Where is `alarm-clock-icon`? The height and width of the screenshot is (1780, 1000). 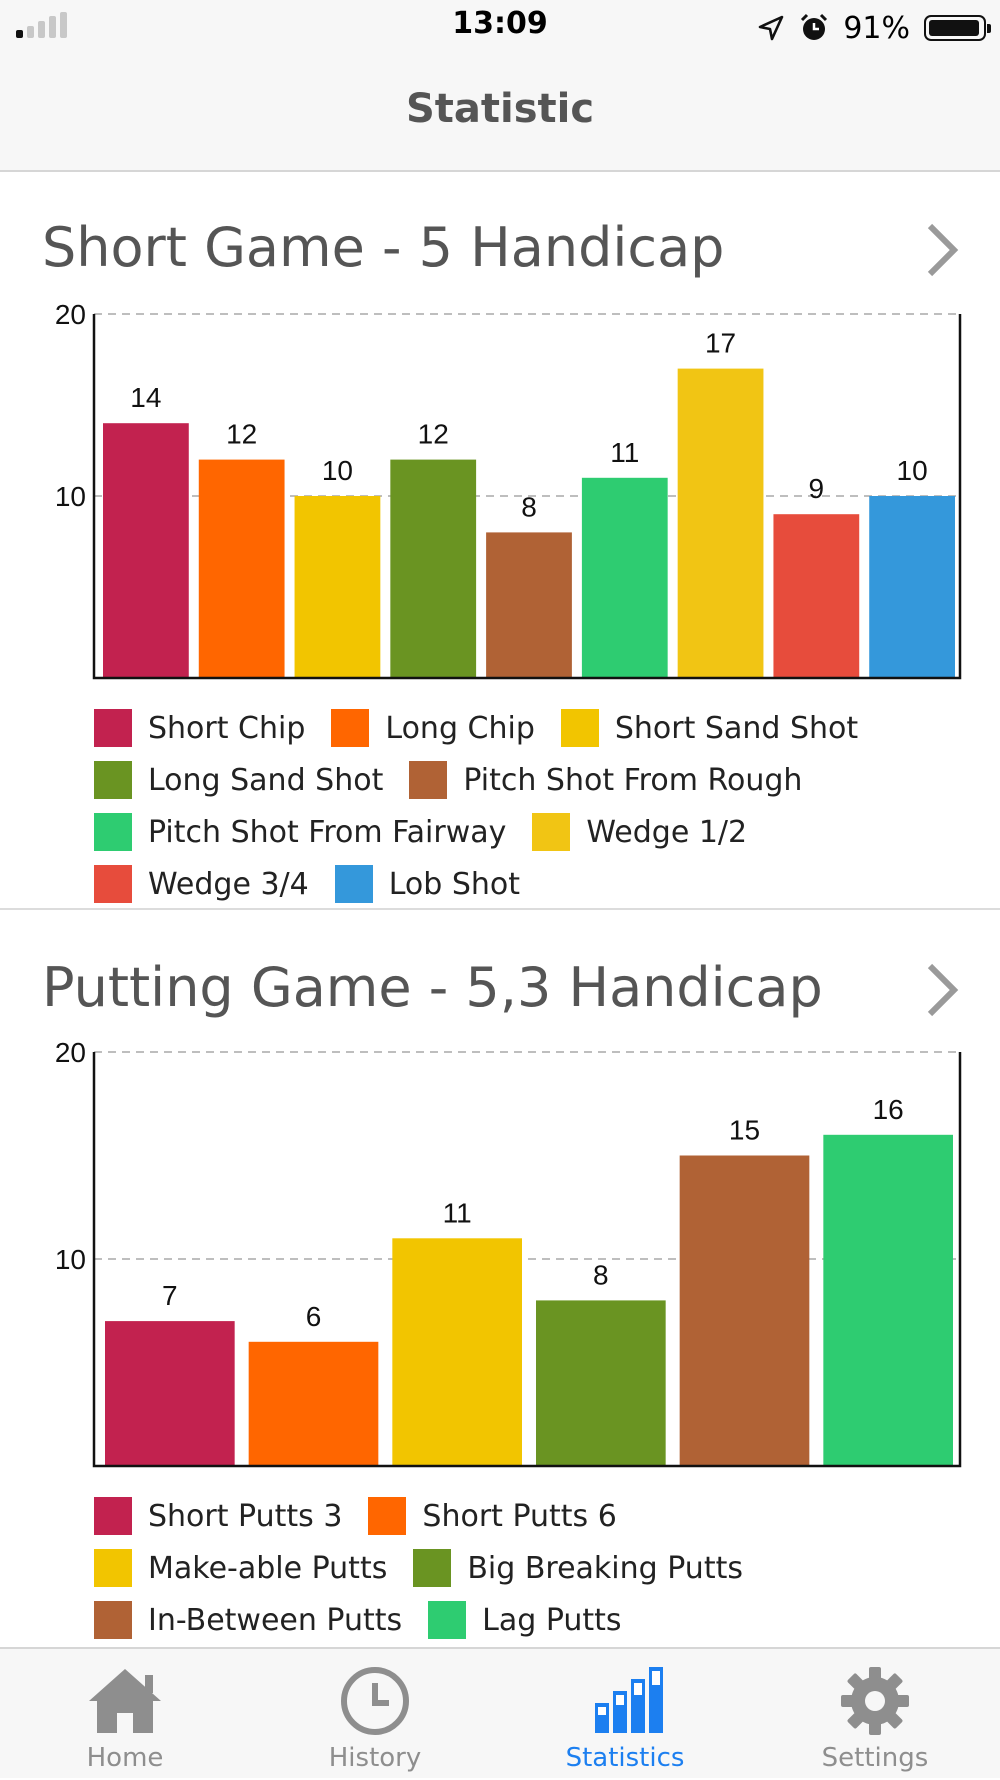 alarm-clock-icon is located at coordinates (814, 26).